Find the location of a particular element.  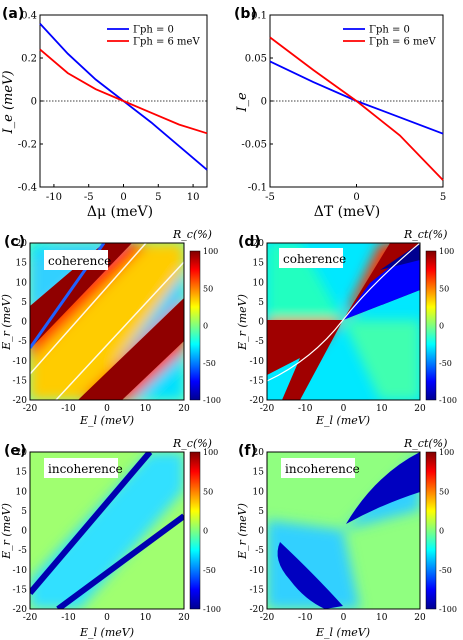

heat-ytick-label-e: 5 is located at coordinates (24, 512).